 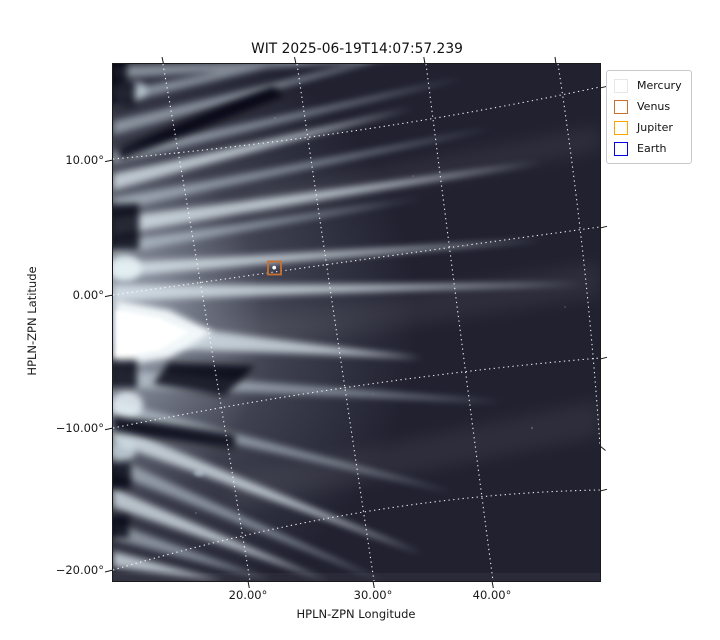 What do you see at coordinates (79, 428) in the screenshot?
I see `y-tick-label-neg10: −10.00°` at bounding box center [79, 428].